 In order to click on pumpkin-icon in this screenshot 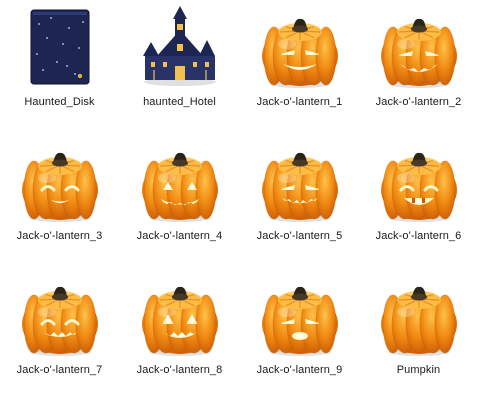, I will do `click(419, 315)`.